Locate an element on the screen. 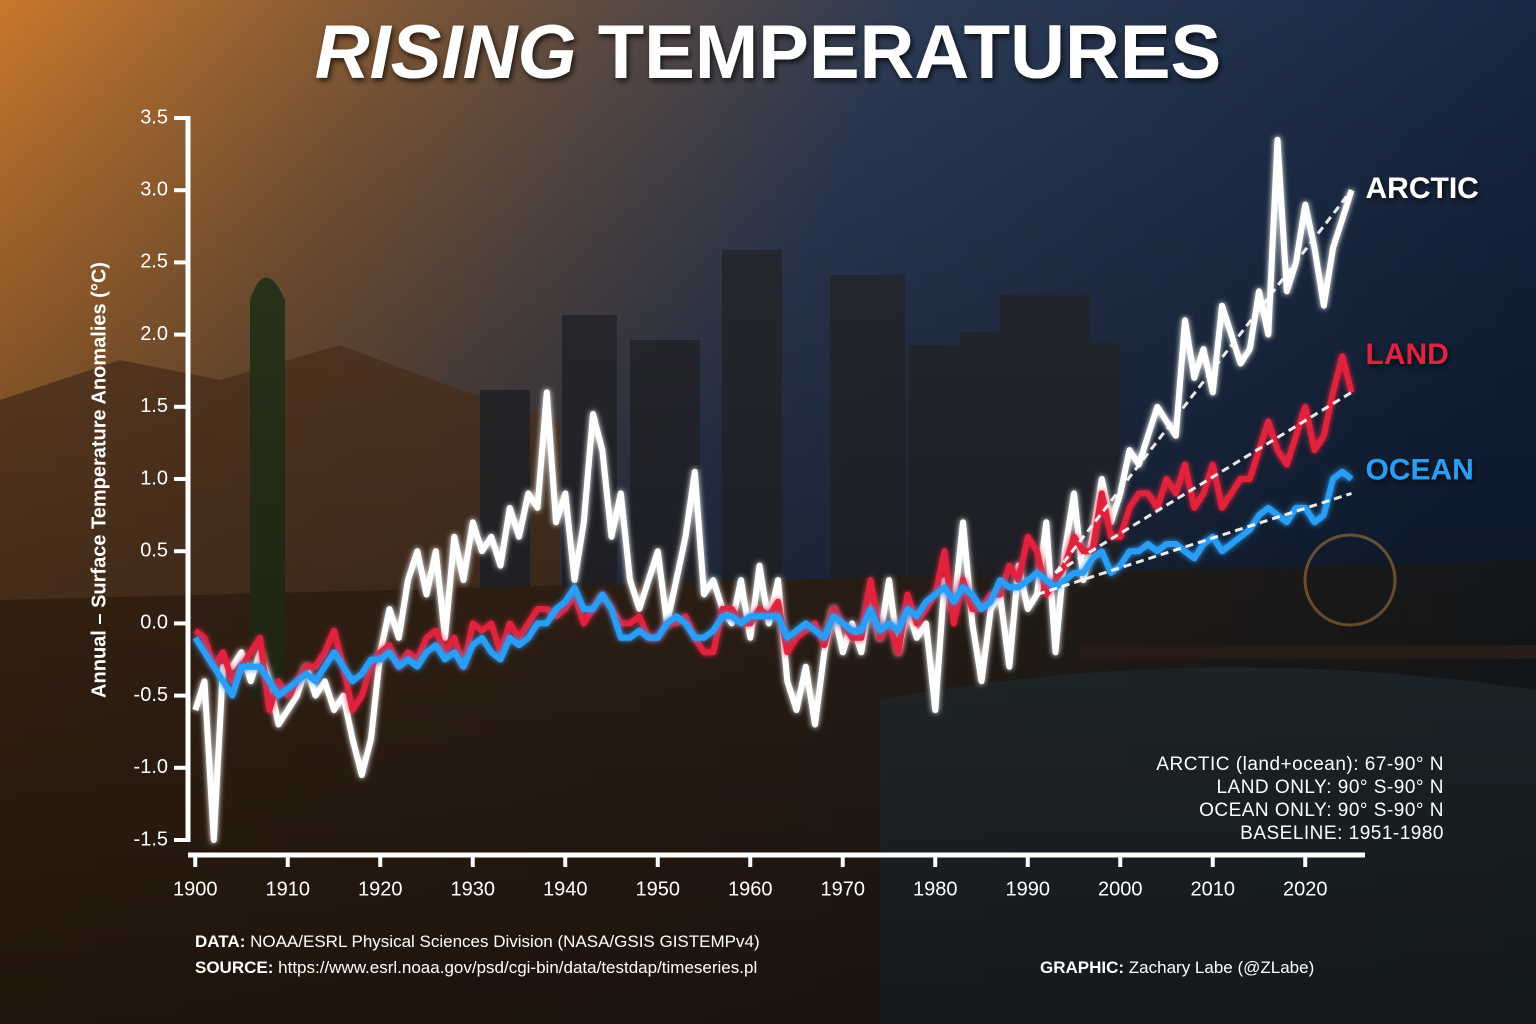 The height and width of the screenshot is (1024, 1536). footer-graphic-label: GRAPHIC: is located at coordinates (1082, 967).